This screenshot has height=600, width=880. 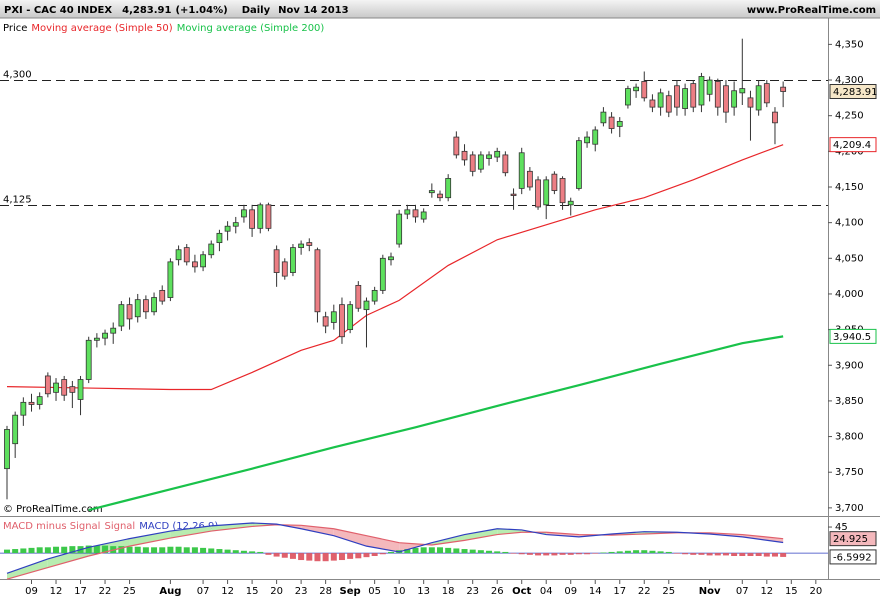 What do you see at coordinates (849, 401) in the screenshot?
I see `y-tick-label: 3,850` at bounding box center [849, 401].